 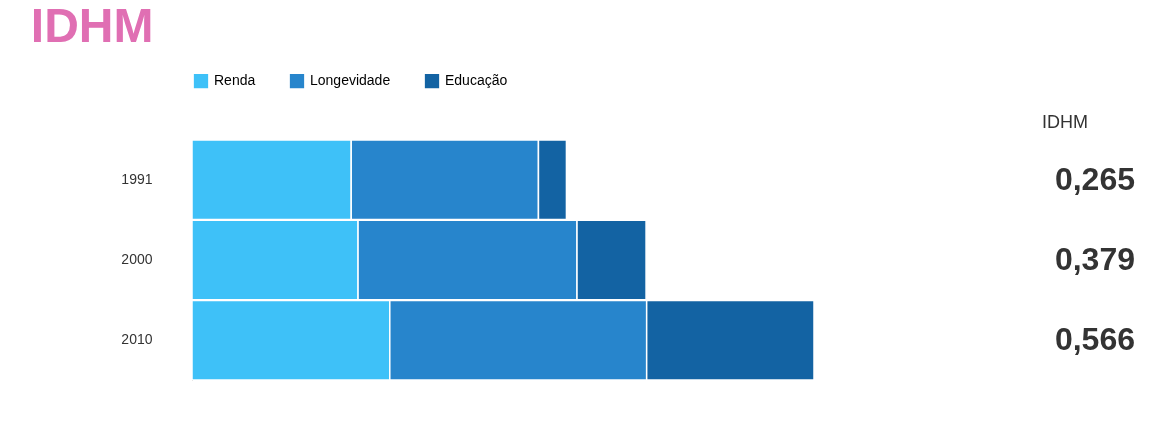 What do you see at coordinates (1065, 122) in the screenshot?
I see `text: IDHM` at bounding box center [1065, 122].